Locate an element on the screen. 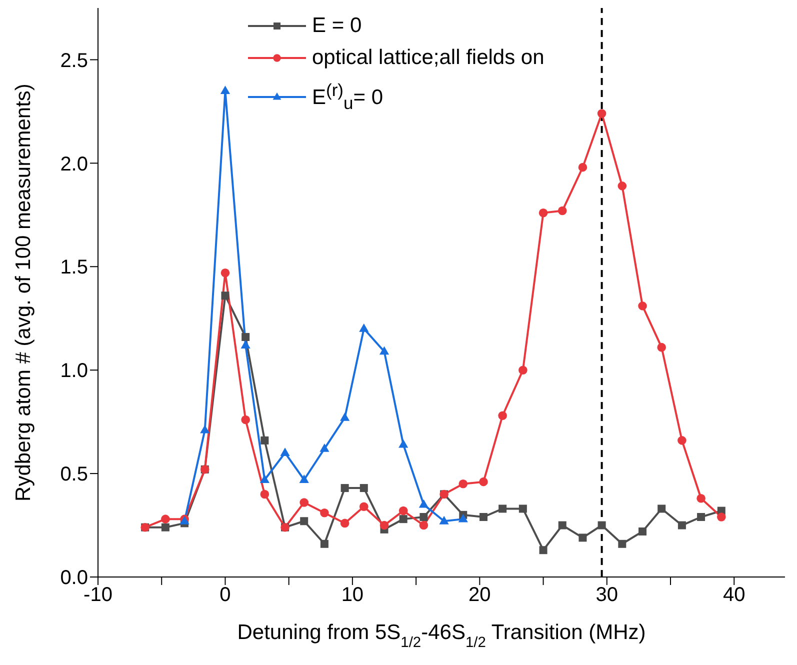  y-tick-label: 1.0 is located at coordinates (74, 371).